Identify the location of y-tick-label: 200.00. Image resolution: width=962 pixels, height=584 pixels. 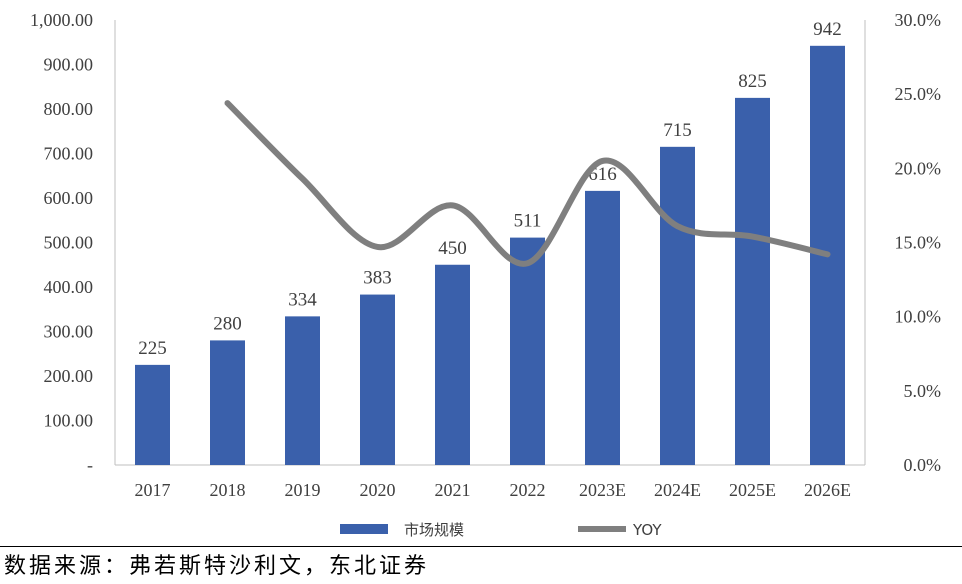
(69, 376).